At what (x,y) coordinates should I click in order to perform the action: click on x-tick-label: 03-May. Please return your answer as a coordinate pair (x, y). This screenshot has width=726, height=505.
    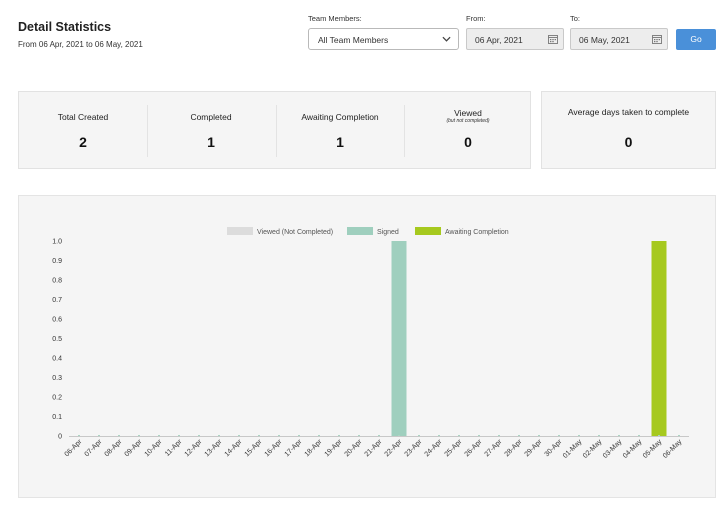
    Looking at the image, I should click on (613, 449).